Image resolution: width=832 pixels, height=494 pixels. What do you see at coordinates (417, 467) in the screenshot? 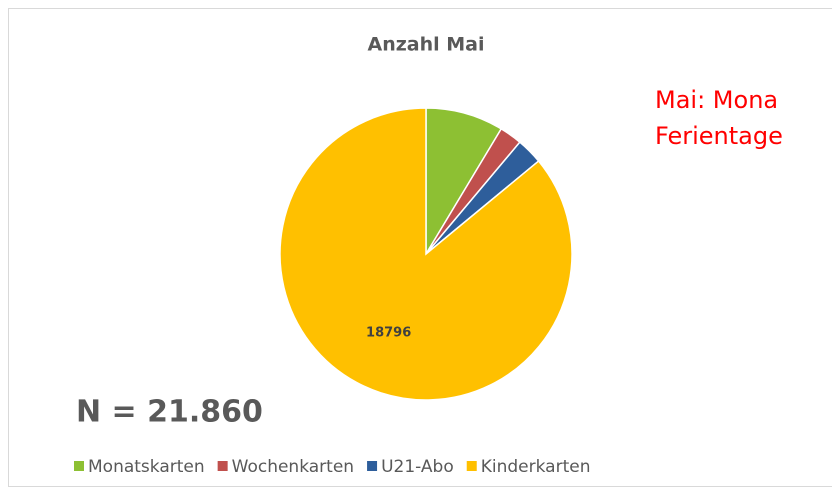
I see `legend-label: U21-Abo` at bounding box center [417, 467].